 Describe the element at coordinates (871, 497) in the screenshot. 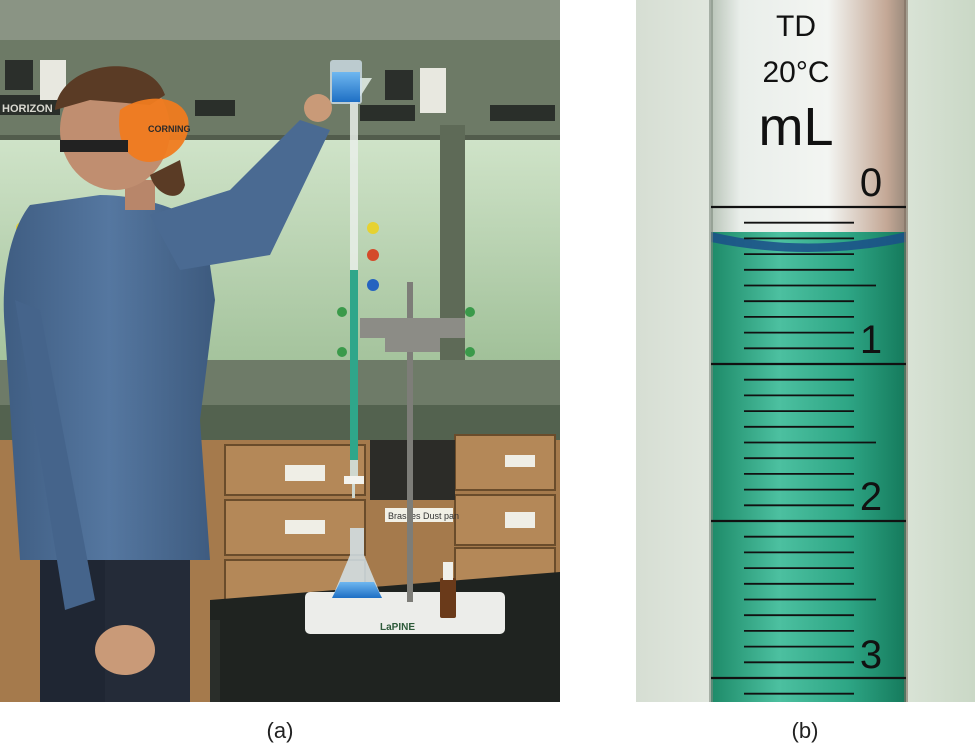

I see `tick-label-2: 2` at that location.